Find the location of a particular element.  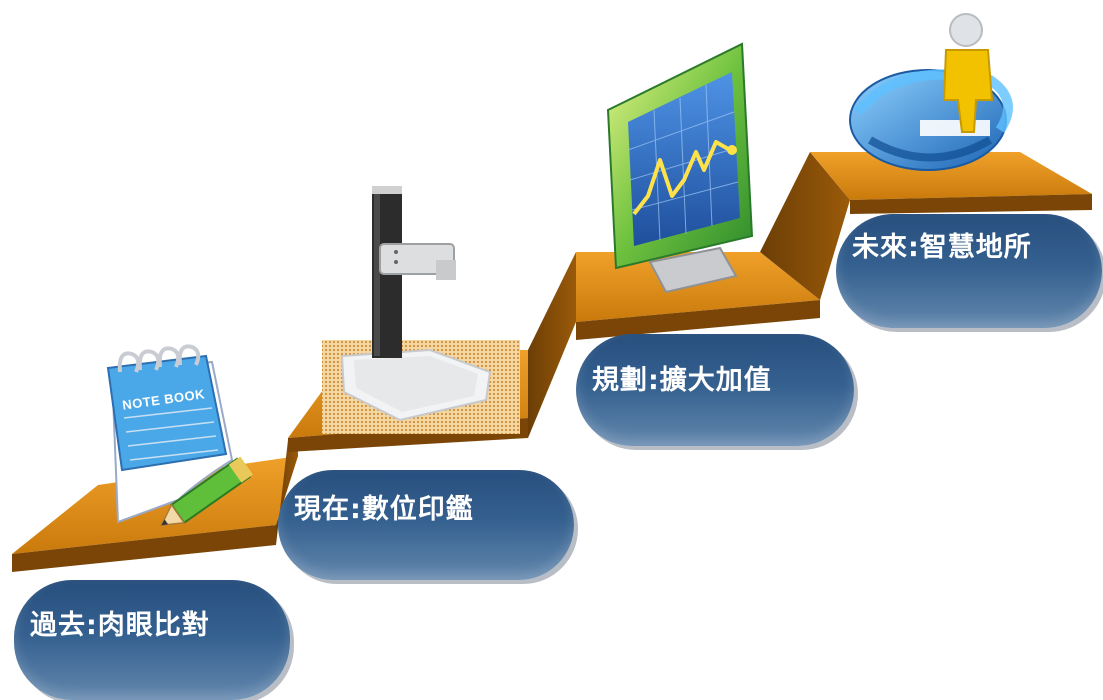

stage-past-label: 過去:肉眼比對 is located at coordinates (152, 640).